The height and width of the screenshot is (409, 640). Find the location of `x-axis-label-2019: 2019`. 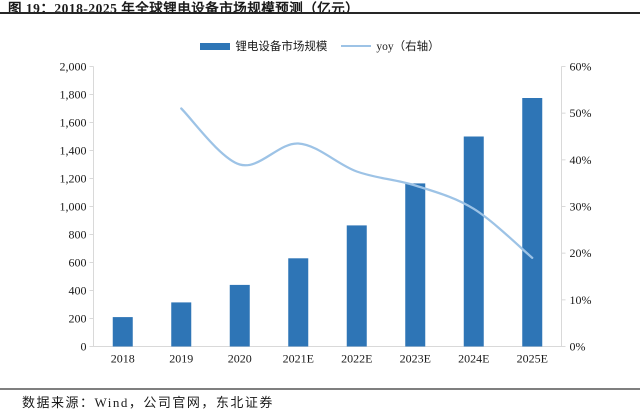

x-axis-label-2019: 2019 is located at coordinates (181, 359).